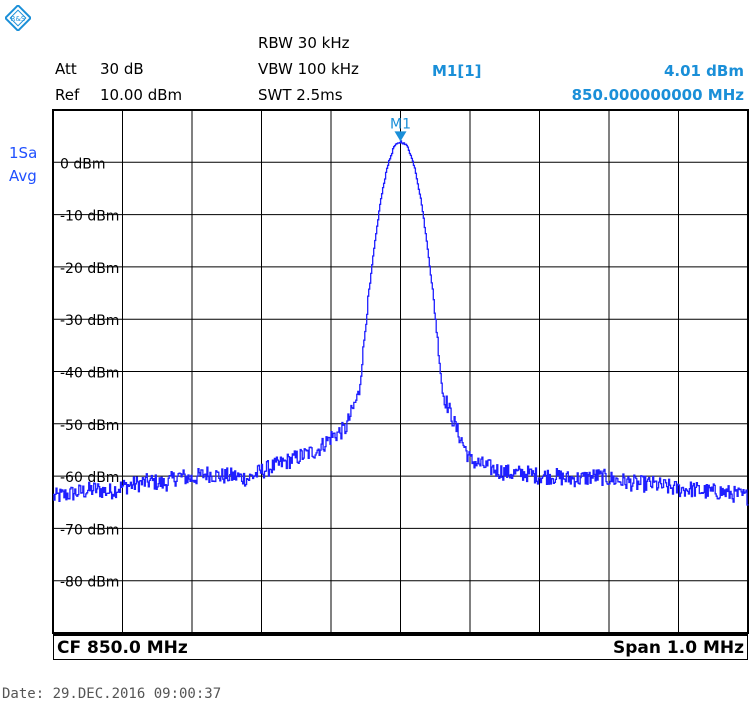 This screenshot has width=750, height=728. Describe the element at coordinates (67, 95) in the screenshot. I see `ref-label: Ref` at that location.